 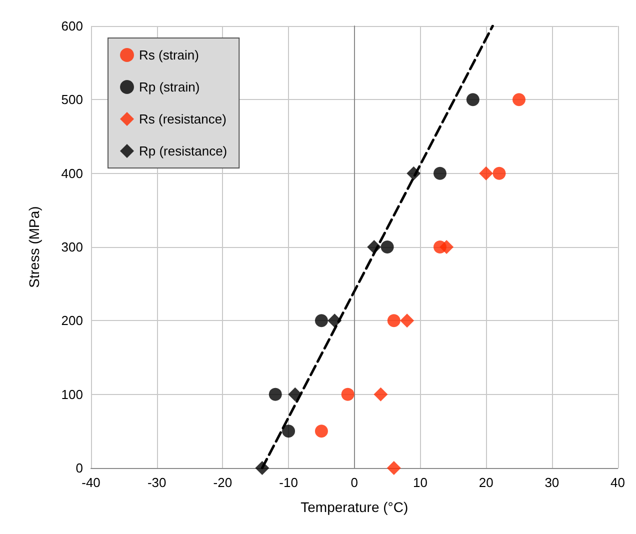 I want to click on x-tick-label: 40, so click(x=618, y=482).